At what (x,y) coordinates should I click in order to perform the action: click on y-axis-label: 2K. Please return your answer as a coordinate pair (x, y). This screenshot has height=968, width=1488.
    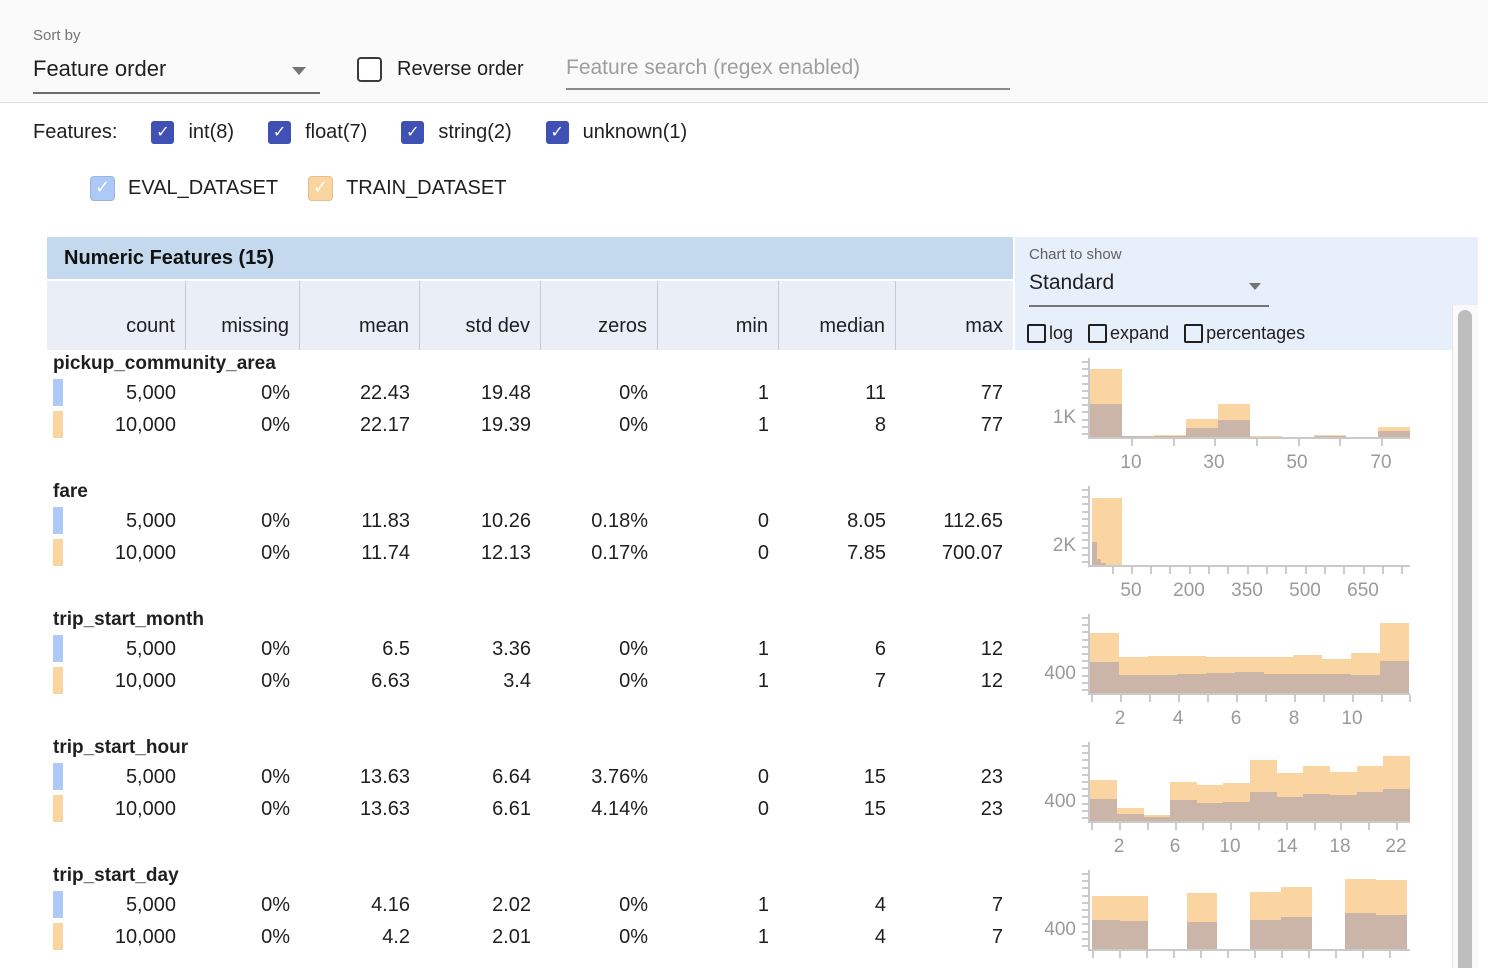
    Looking at the image, I should click on (1064, 545).